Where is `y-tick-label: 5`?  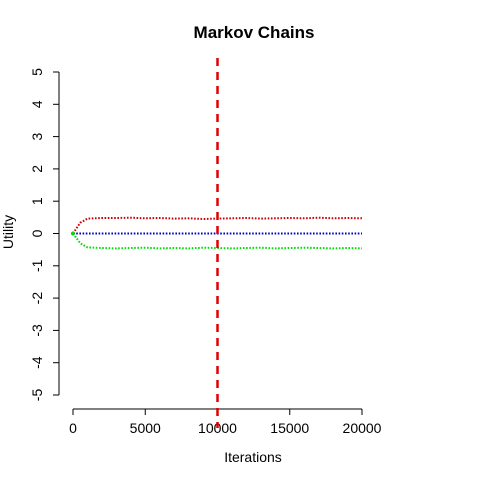
y-tick-label: 5 is located at coordinates (37, 72).